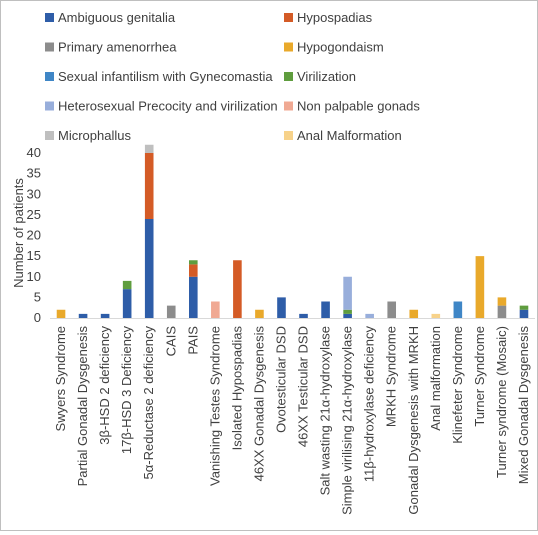  What do you see at coordinates (34, 173) in the screenshot?
I see `y-tick-label: 35` at bounding box center [34, 173].